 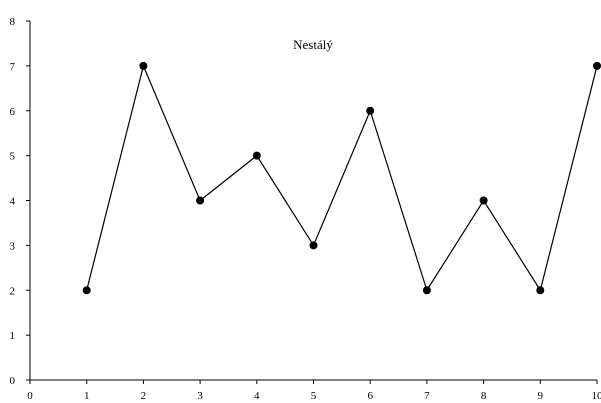 I want to click on x-tick-label: 2, so click(x=144, y=396).